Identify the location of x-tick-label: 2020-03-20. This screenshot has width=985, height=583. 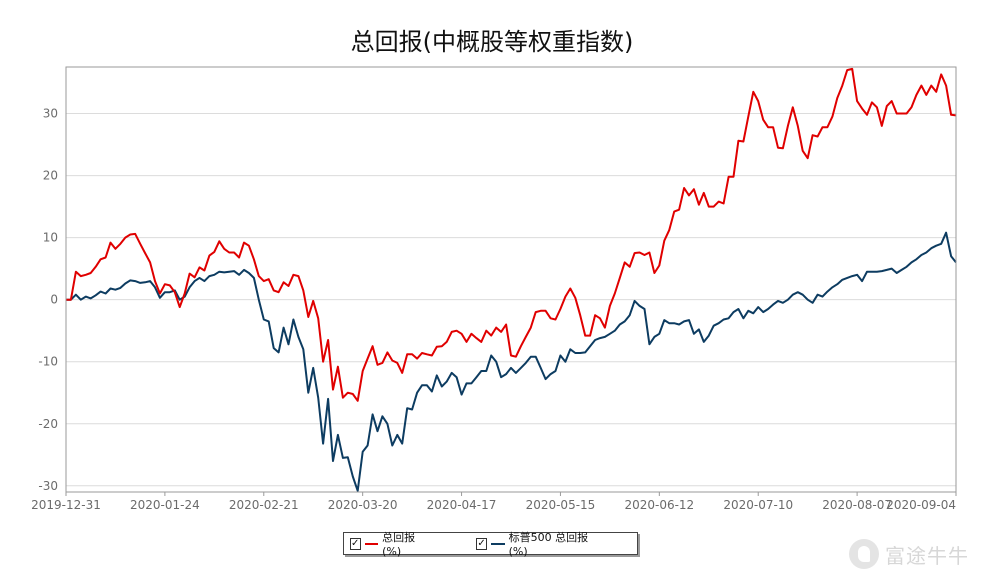
(363, 505).